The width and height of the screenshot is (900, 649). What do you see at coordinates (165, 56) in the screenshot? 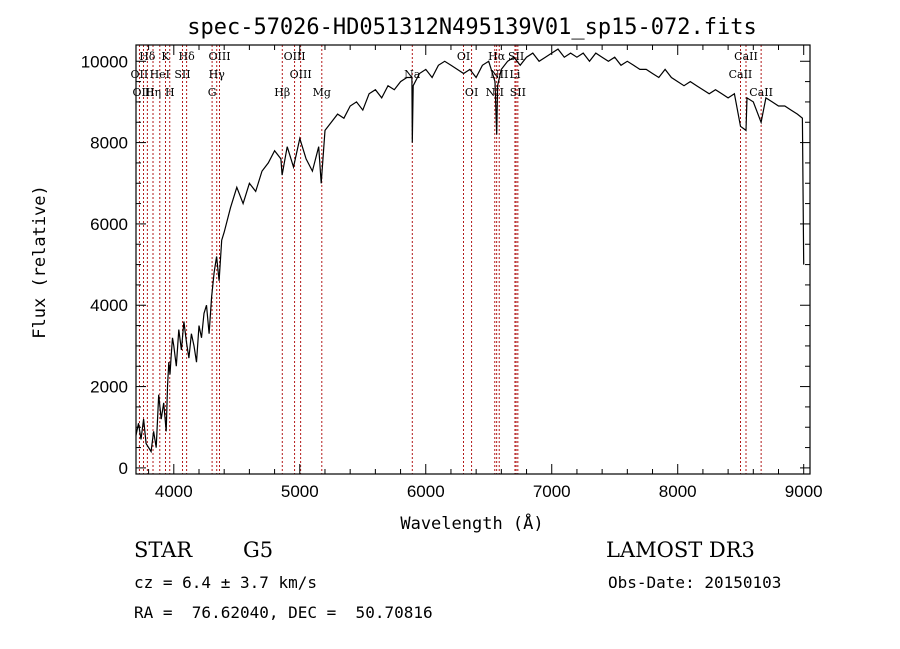
I see `line-marker-label: K` at bounding box center [165, 56].